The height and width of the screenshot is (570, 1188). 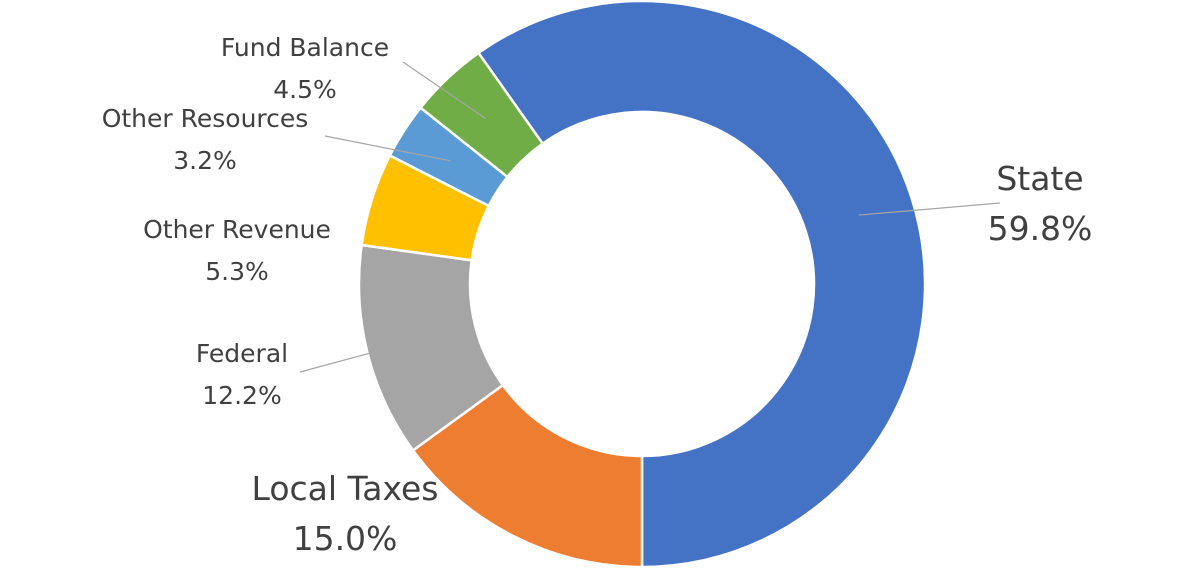 I want to click on data-label-value: 3.2%, so click(x=205, y=160).